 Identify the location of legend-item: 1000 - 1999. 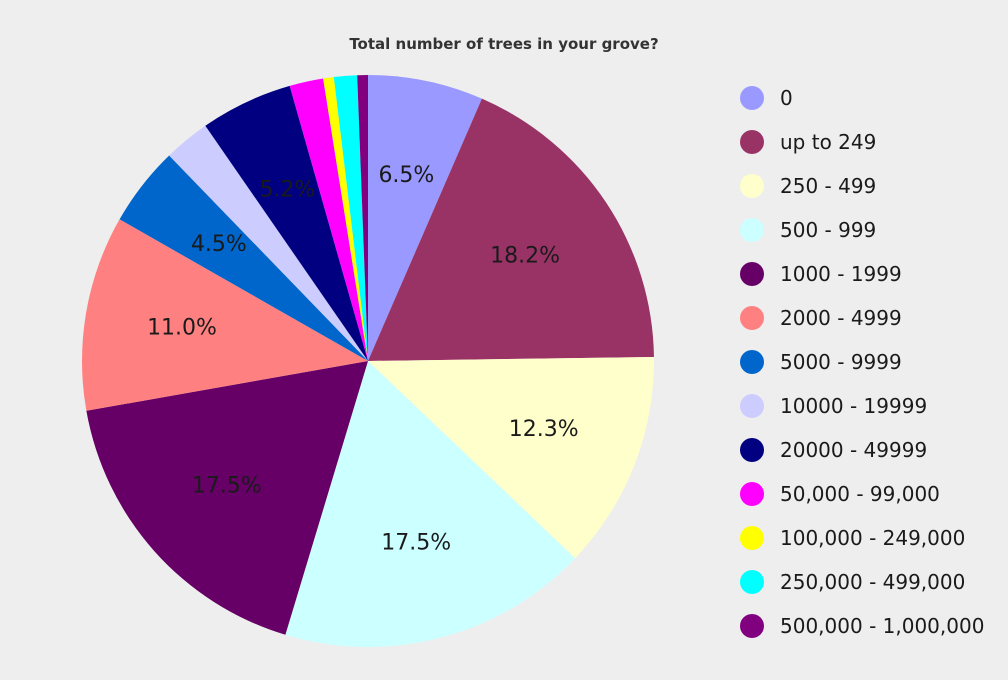
(862, 274).